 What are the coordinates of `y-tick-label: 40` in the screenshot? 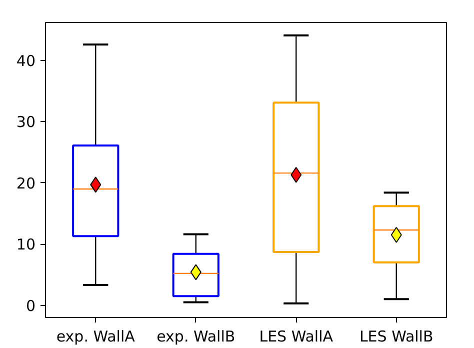 It's located at (26, 61).